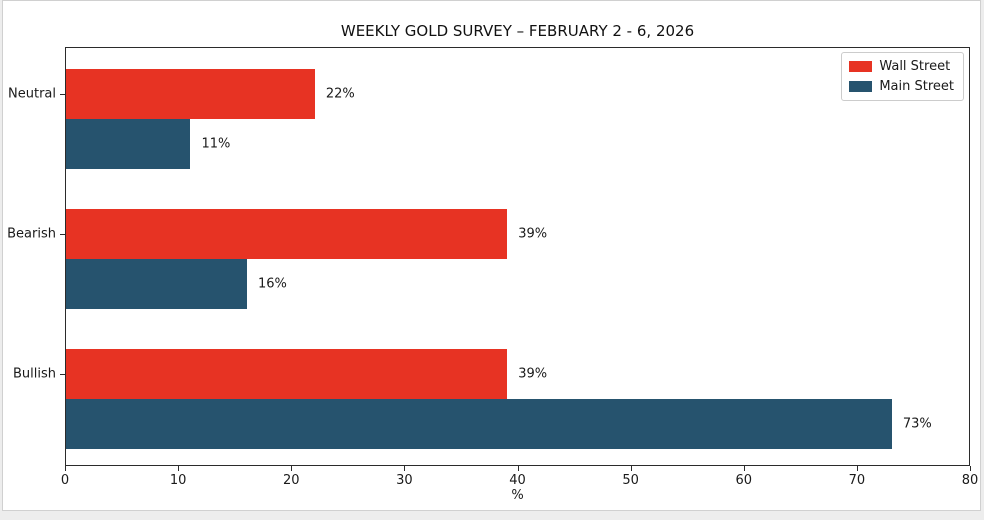 Image resolution: width=984 pixels, height=520 pixels. Describe the element at coordinates (744, 480) in the screenshot. I see `x-tick-label-60: 60` at that location.